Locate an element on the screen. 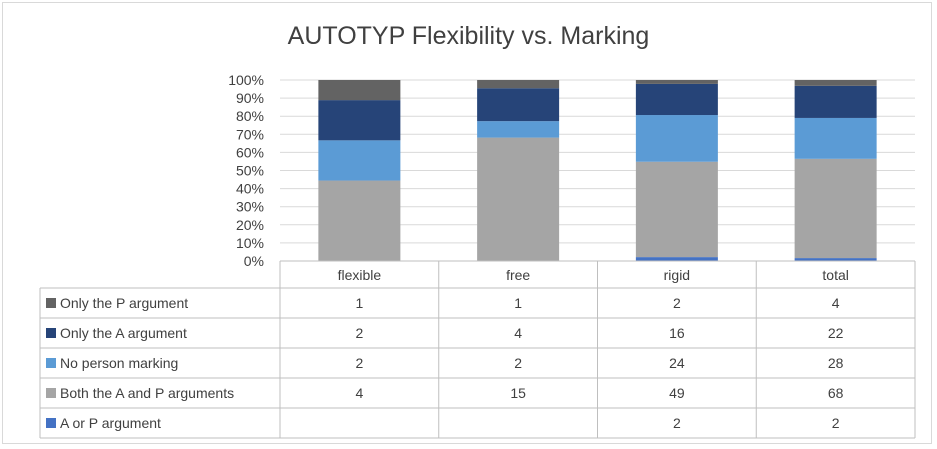 Image resolution: width=937 pixels, height=449 pixels. y-tick-label: 90% is located at coordinates (250, 98).